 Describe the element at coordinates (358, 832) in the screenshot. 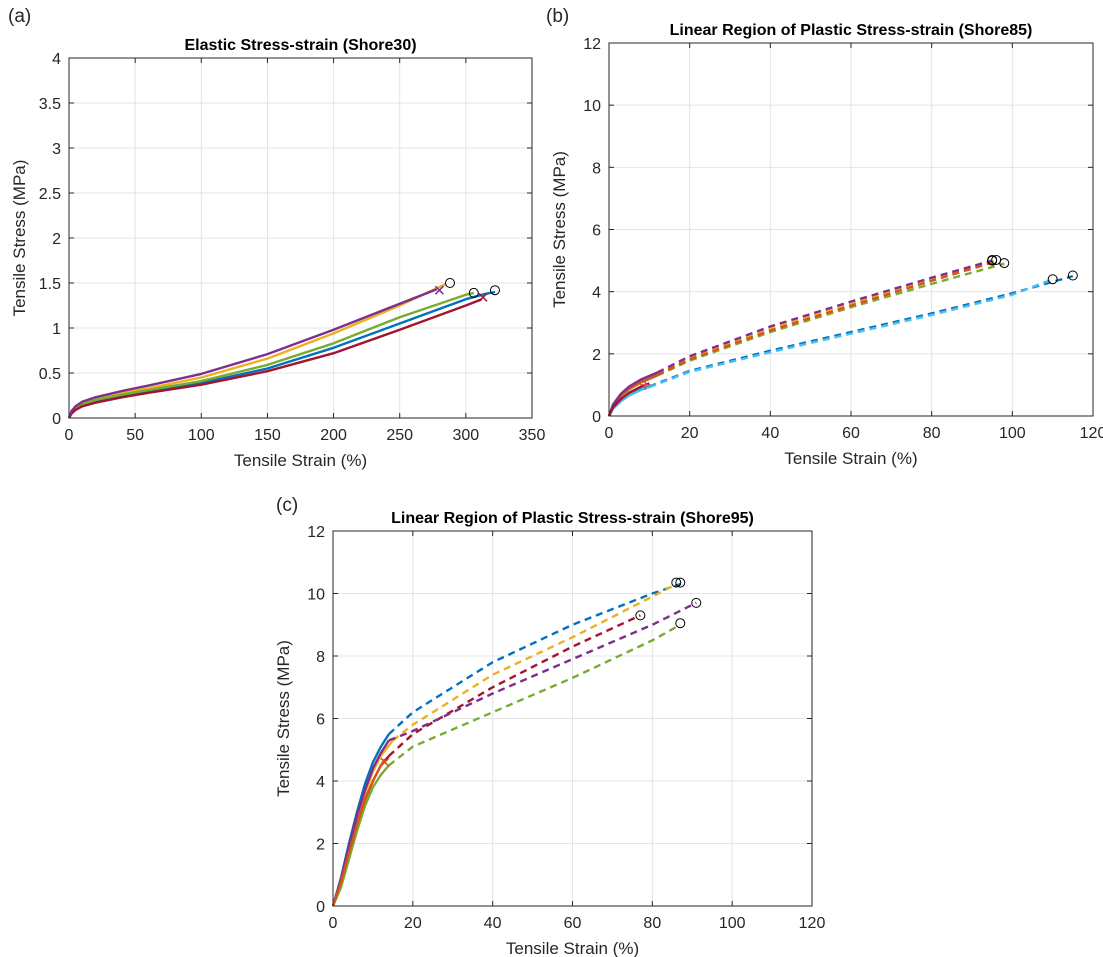

I see `series-6-solid-line` at that location.